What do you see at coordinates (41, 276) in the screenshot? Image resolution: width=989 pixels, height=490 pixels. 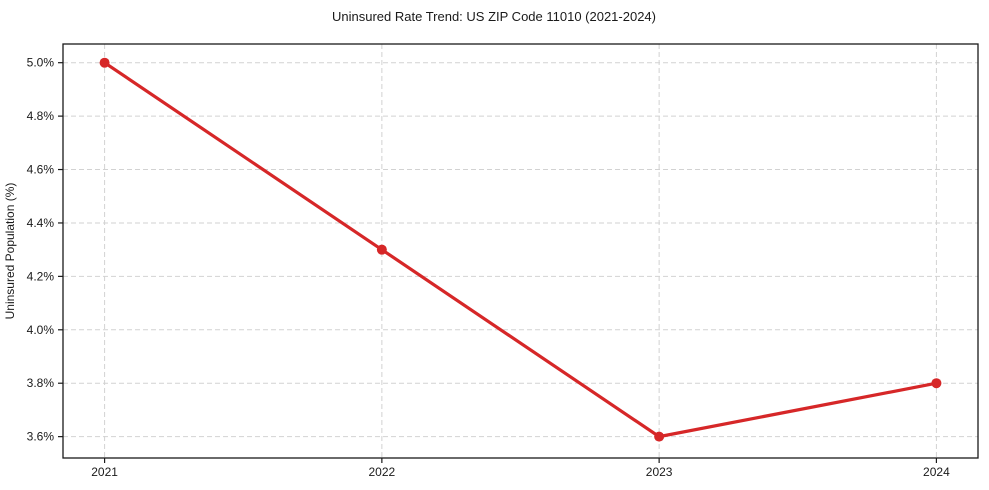 I see `y-tick-label: 4.2%` at bounding box center [41, 276].